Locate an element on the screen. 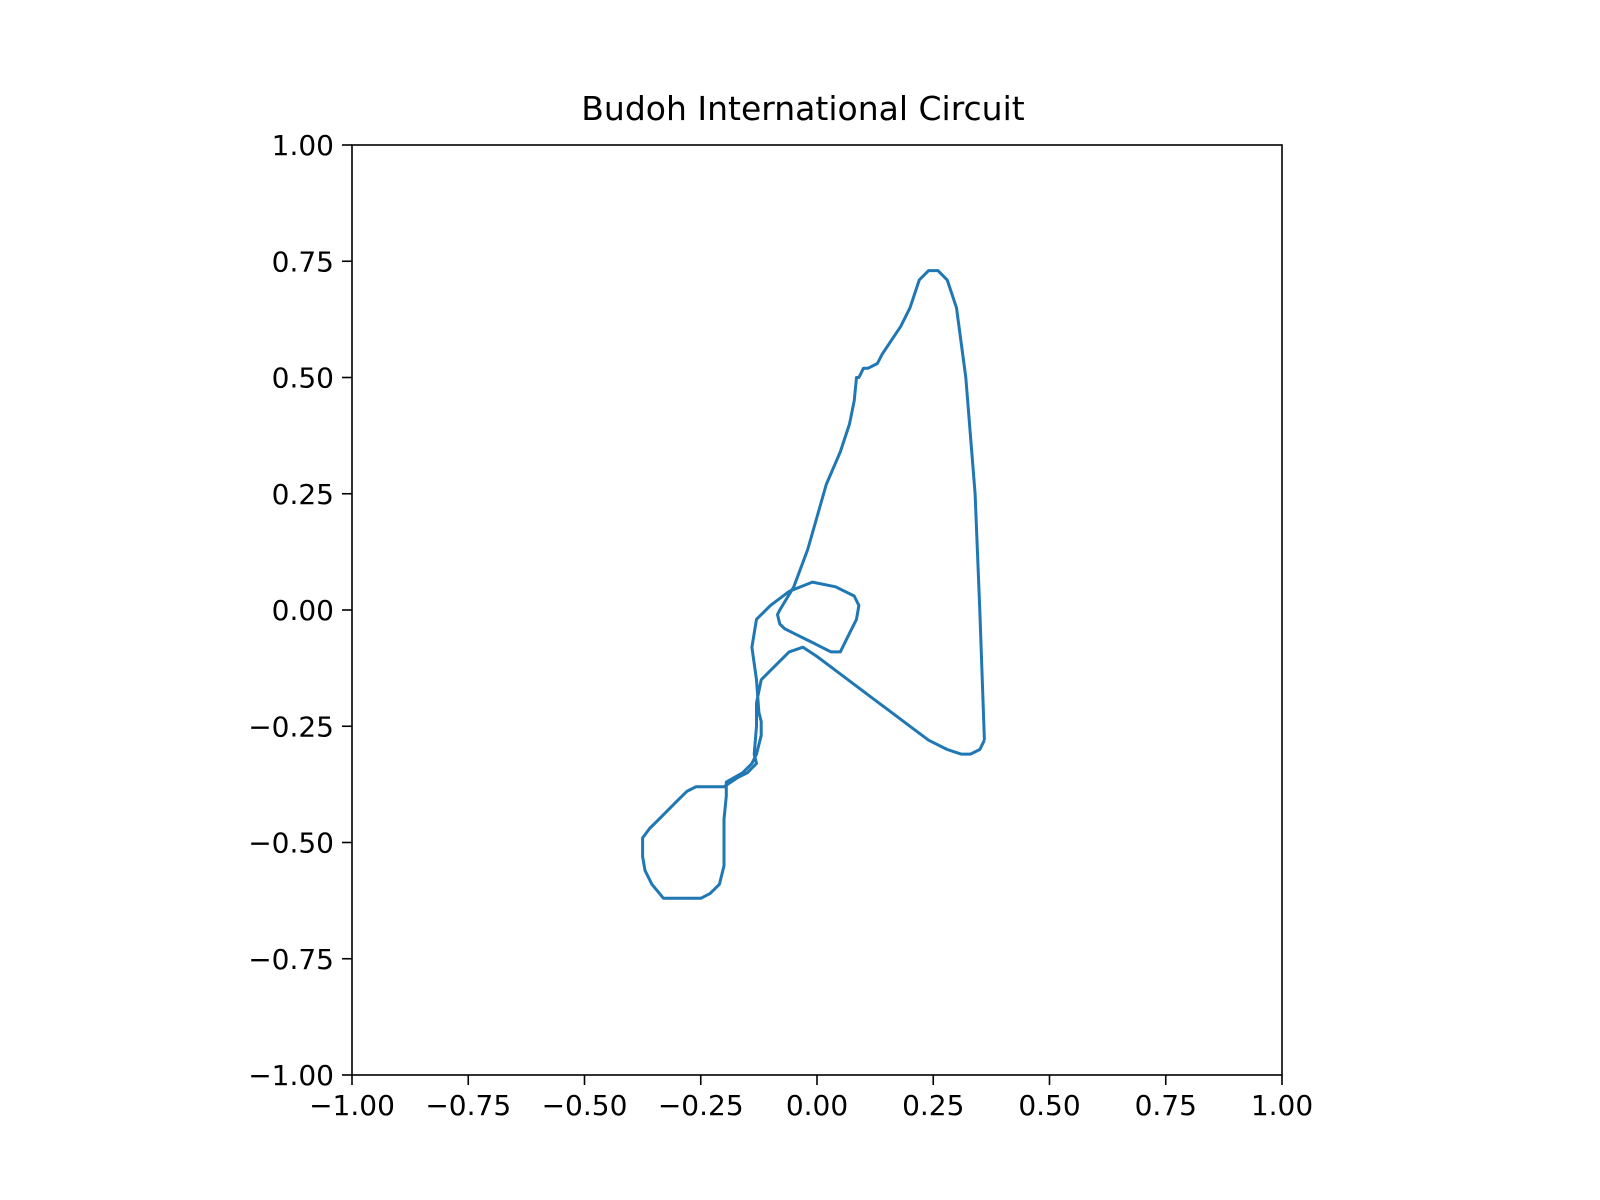  x-tick-label: −1.00 is located at coordinates (352, 1105).